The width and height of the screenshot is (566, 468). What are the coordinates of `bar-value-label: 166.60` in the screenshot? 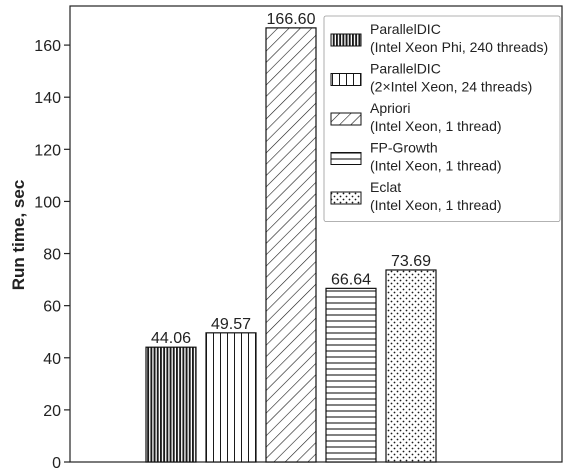 It's located at (291, 19).